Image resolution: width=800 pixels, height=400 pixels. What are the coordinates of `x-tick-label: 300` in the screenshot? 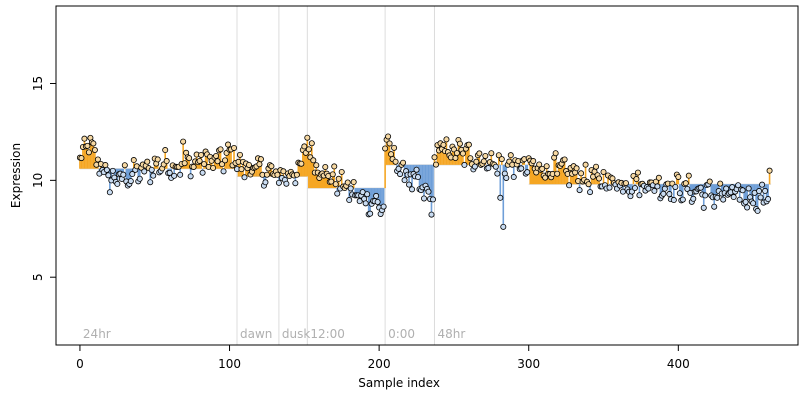 It's located at (528, 364).